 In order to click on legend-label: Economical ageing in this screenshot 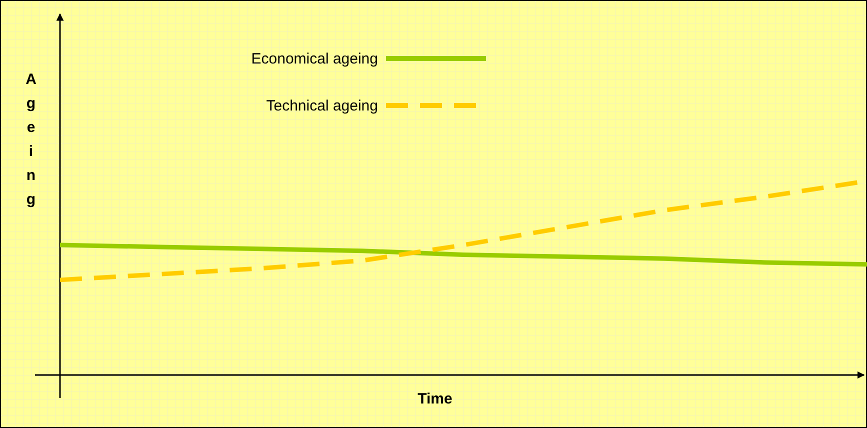, I will do `click(314, 59)`.